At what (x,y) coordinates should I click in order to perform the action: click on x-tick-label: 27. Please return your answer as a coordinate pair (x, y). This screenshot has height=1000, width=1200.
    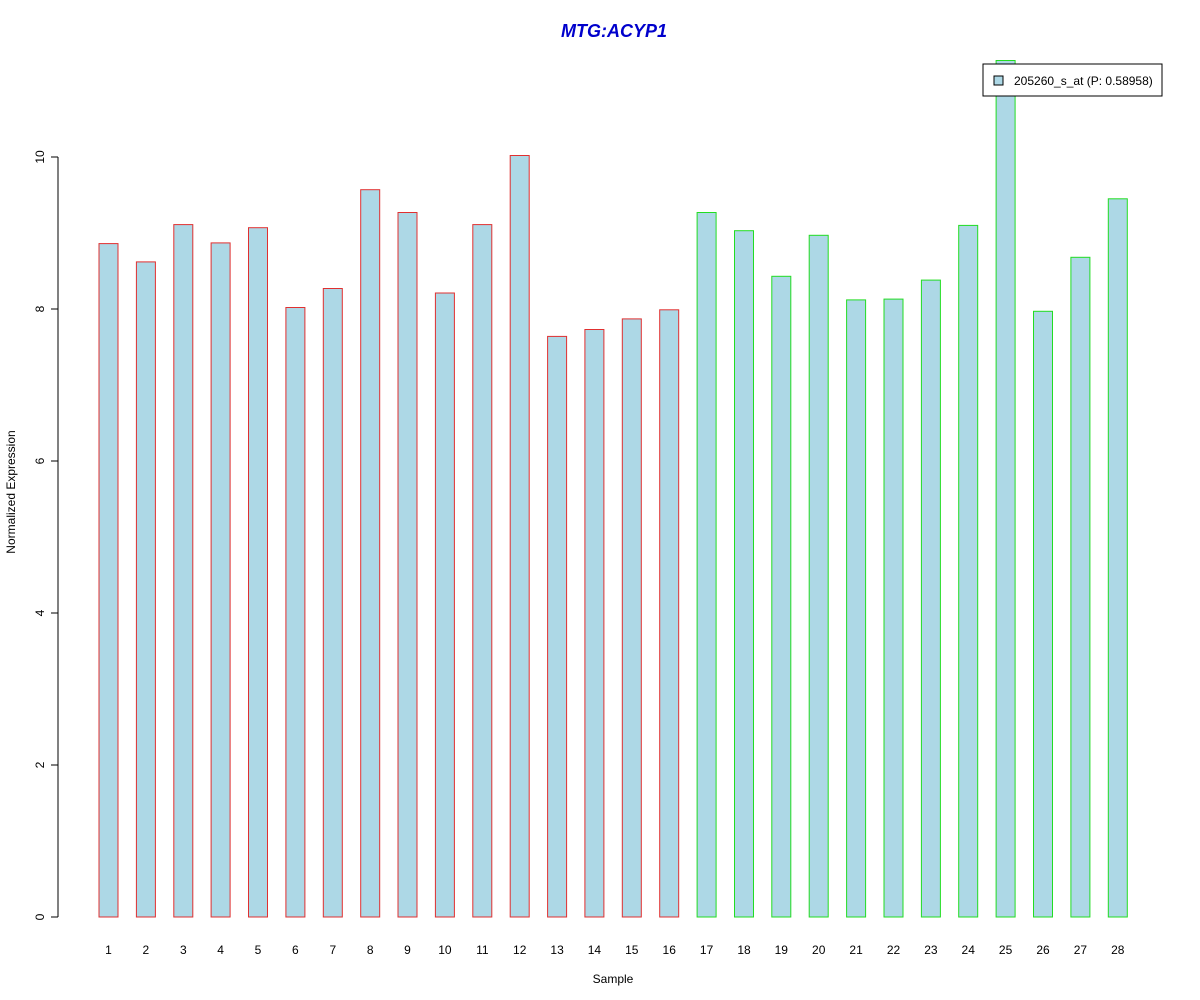
    Looking at the image, I should click on (1081, 950).